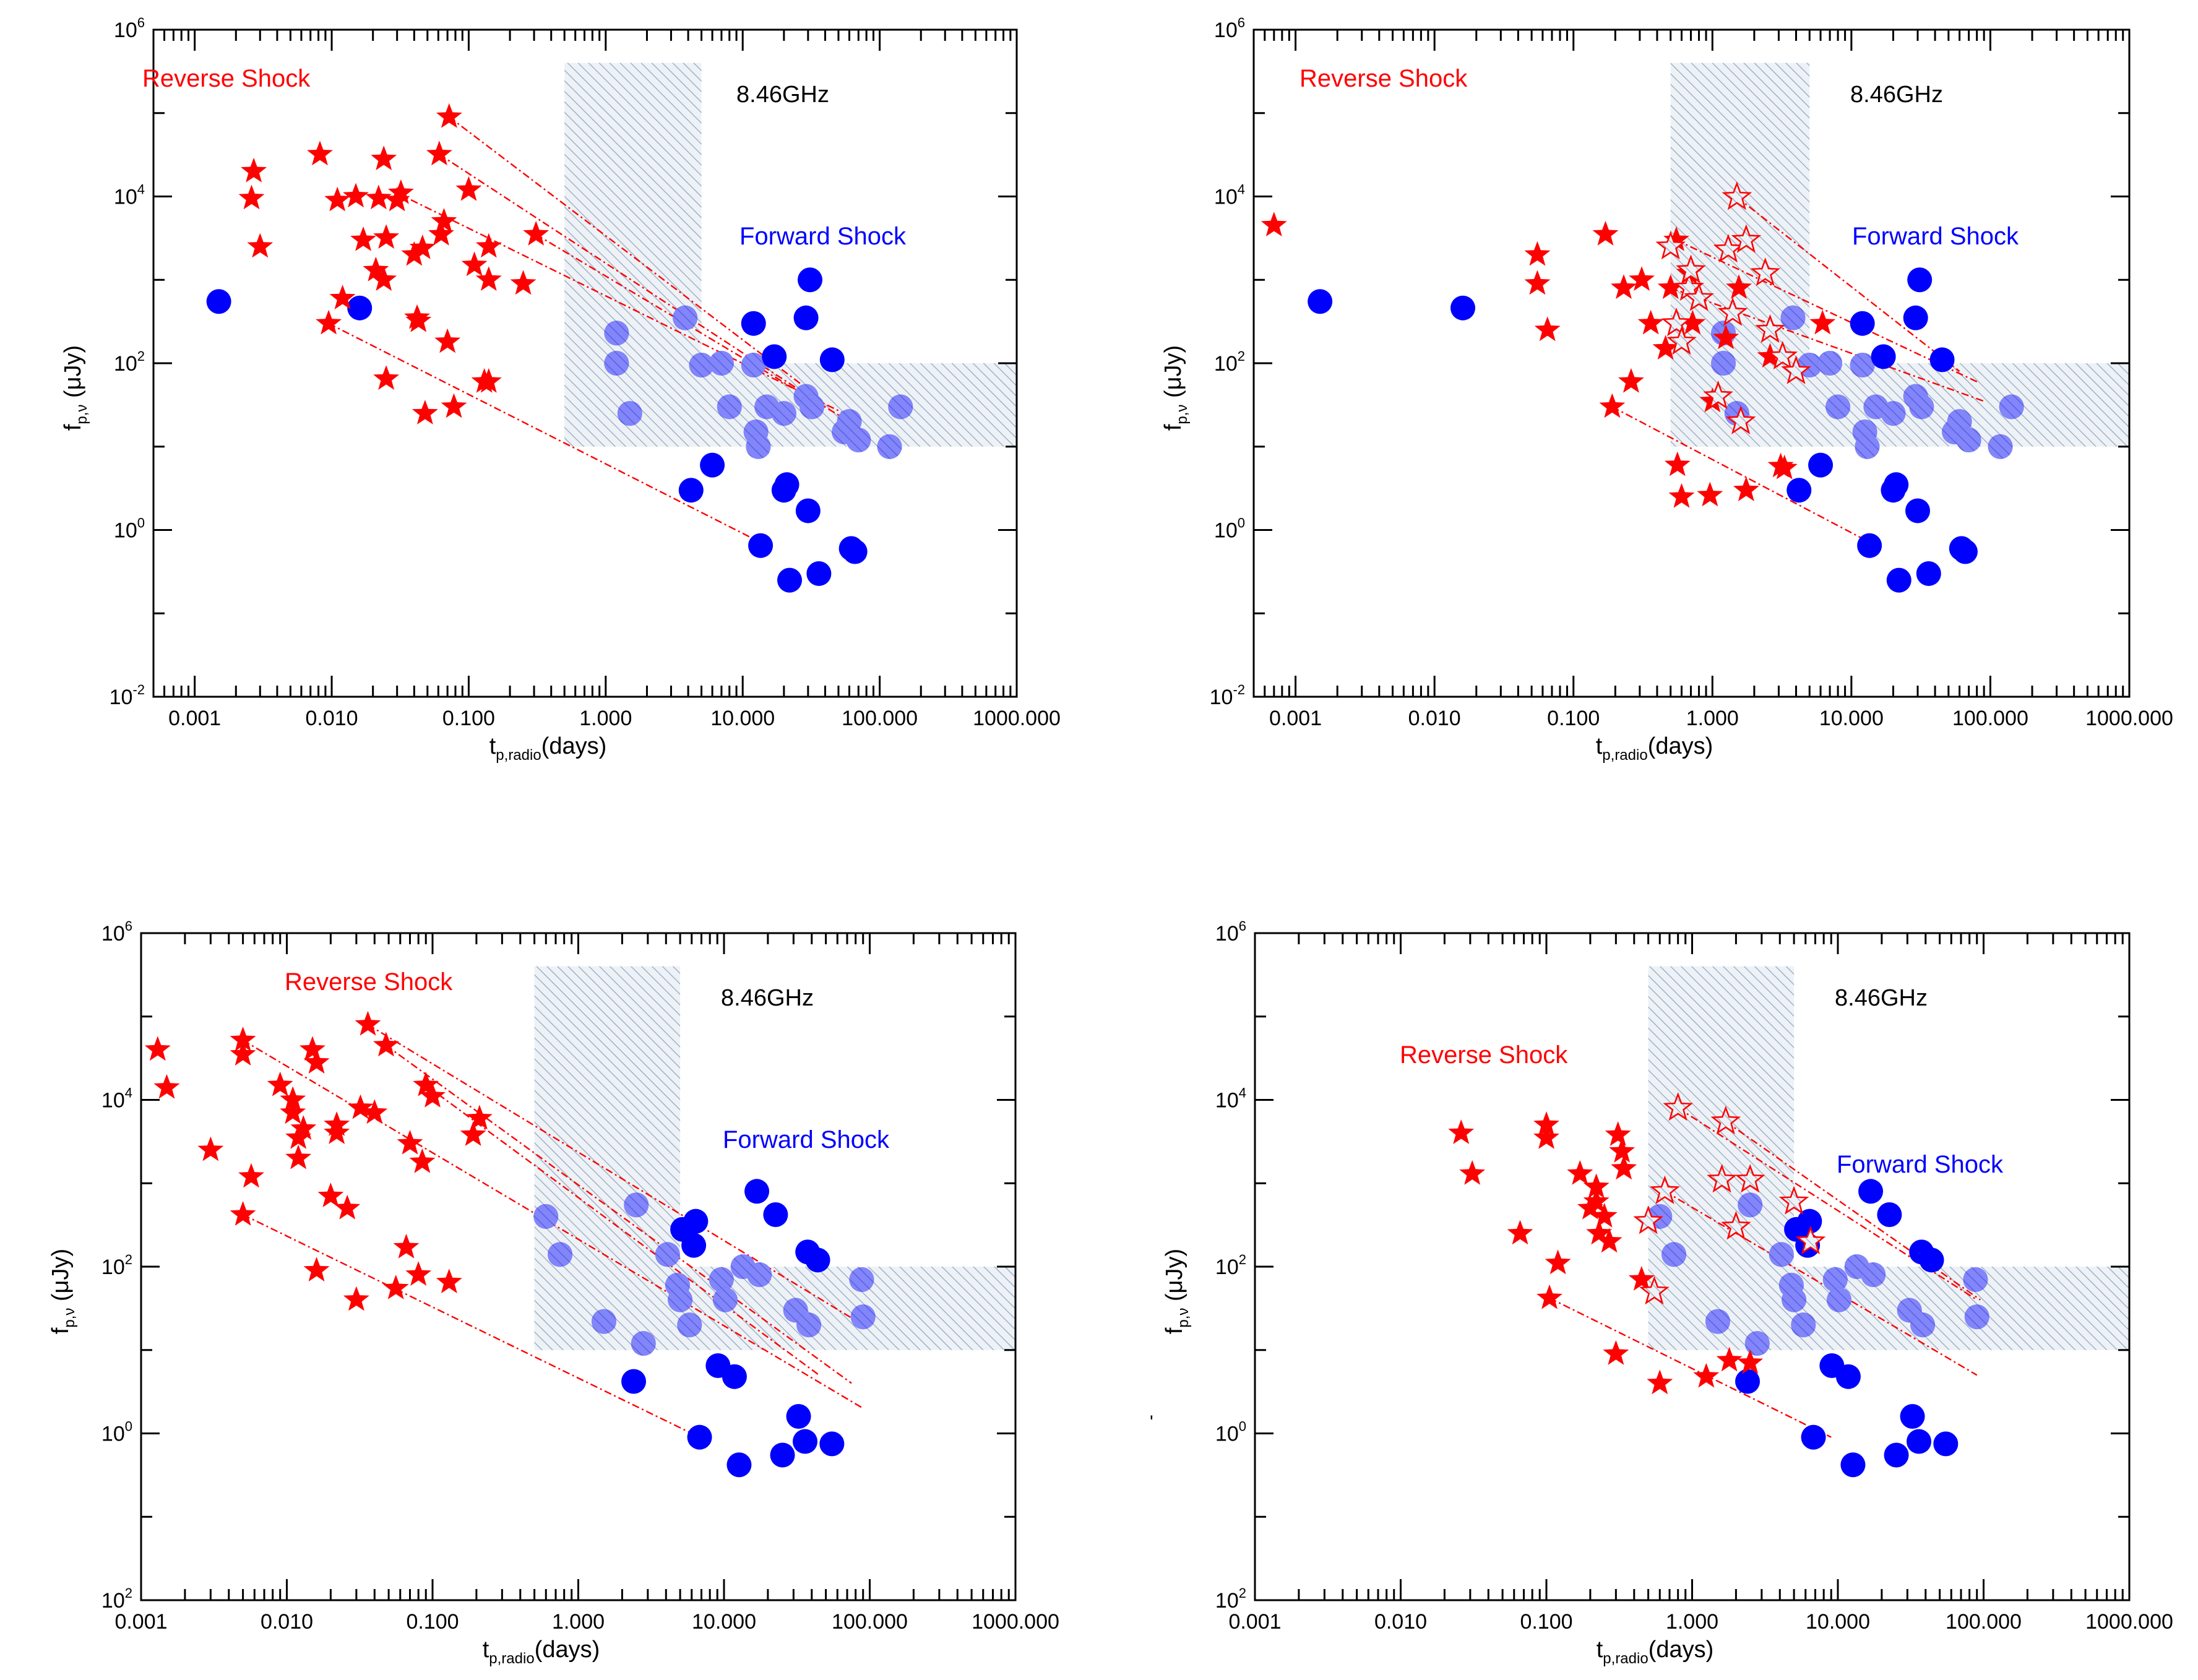  What do you see at coordinates (140, 1622) in the screenshot?
I see `x-tick-label: 0.001` at bounding box center [140, 1622].